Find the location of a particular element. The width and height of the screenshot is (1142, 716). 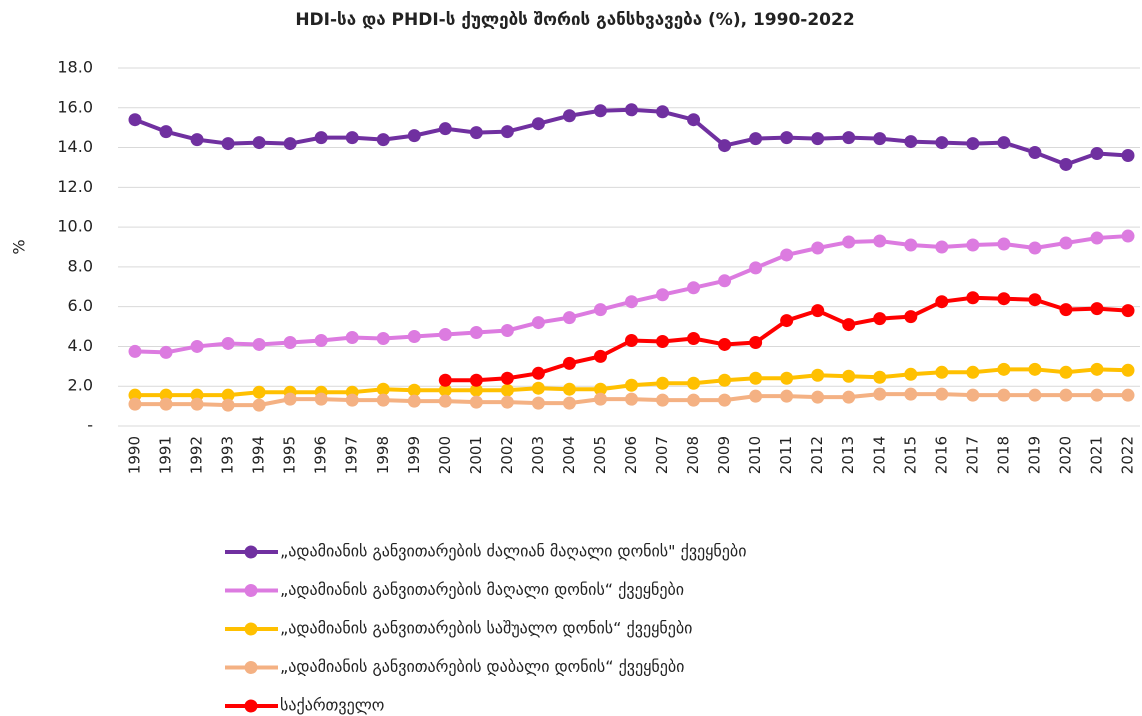

legend-marker is located at coordinates (251, 706).